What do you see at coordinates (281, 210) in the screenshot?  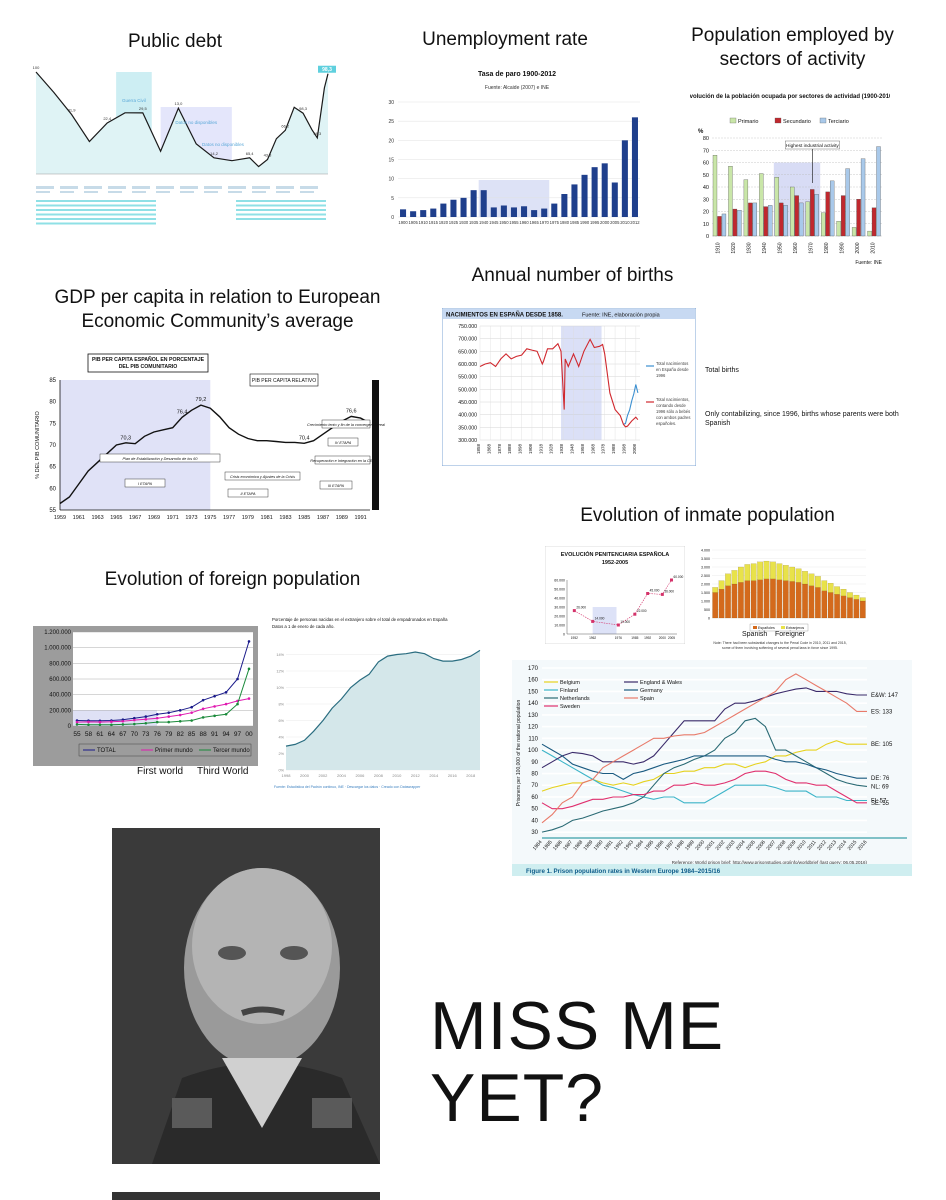 I see `debt-footnote-line` at bounding box center [281, 210].